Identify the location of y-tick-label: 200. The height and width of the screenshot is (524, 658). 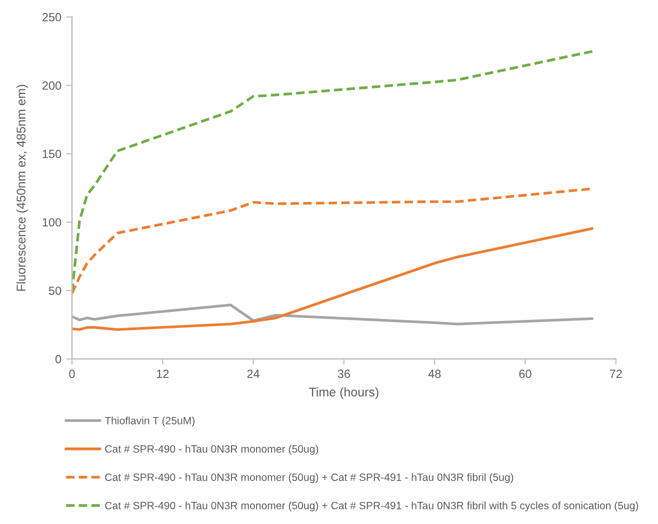
(52, 85).